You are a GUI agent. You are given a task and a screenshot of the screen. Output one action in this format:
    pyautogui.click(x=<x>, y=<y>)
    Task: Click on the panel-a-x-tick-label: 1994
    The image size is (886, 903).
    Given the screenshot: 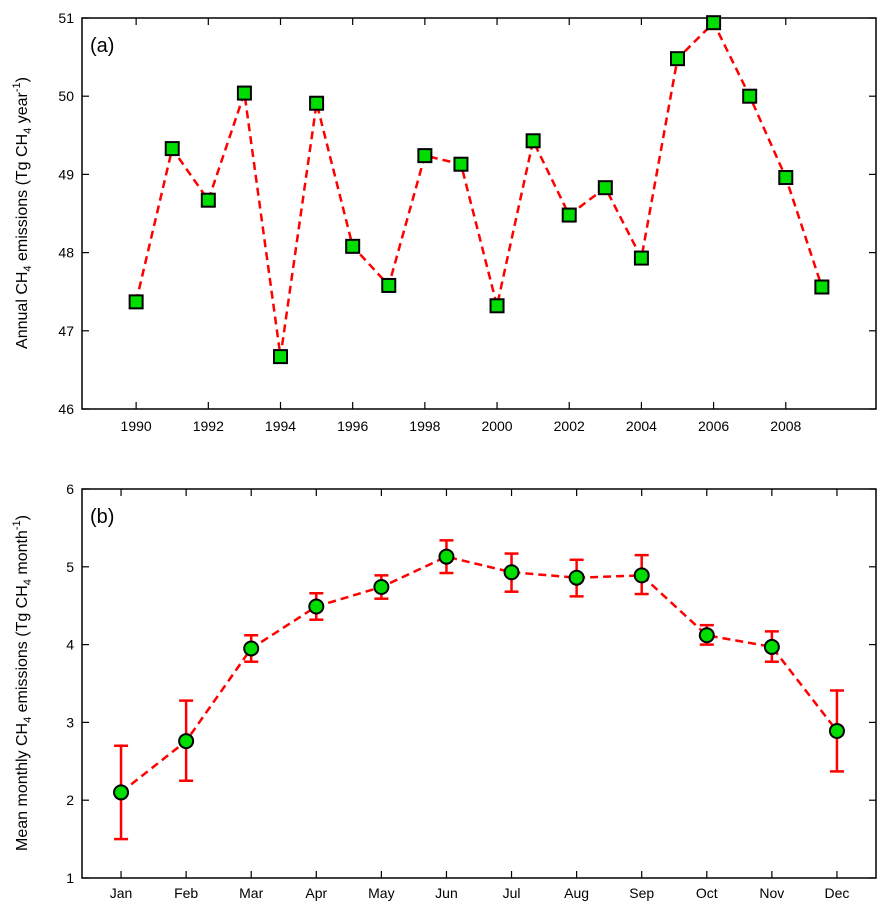 What is the action you would take?
    pyautogui.click(x=280, y=426)
    